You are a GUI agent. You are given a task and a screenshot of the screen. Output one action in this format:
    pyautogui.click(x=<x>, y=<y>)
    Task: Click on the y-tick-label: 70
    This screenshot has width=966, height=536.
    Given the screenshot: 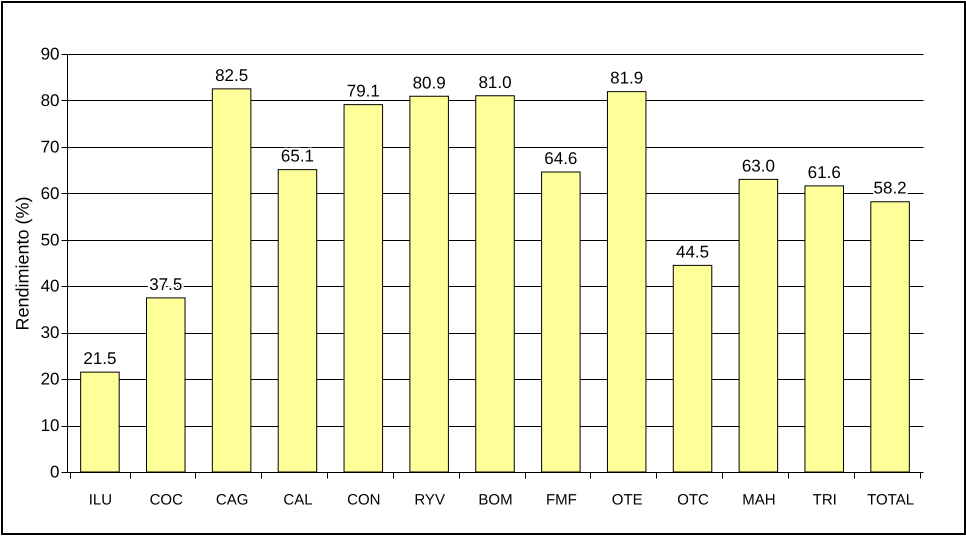 What is the action you would take?
    pyautogui.click(x=50, y=146)
    